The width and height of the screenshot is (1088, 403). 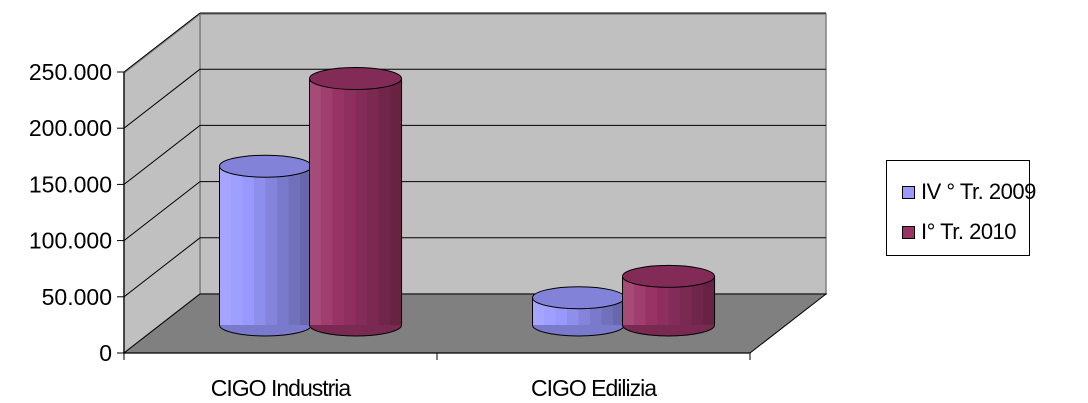 What do you see at coordinates (105, 353) in the screenshot?
I see `y-tick-label: 0` at bounding box center [105, 353].